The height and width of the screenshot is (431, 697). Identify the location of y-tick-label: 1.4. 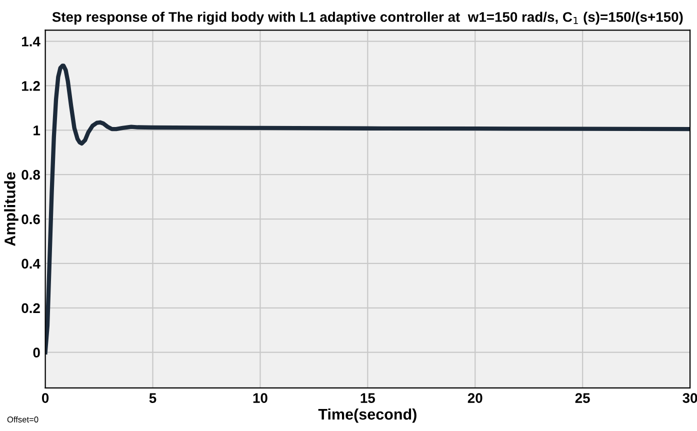
(31, 41).